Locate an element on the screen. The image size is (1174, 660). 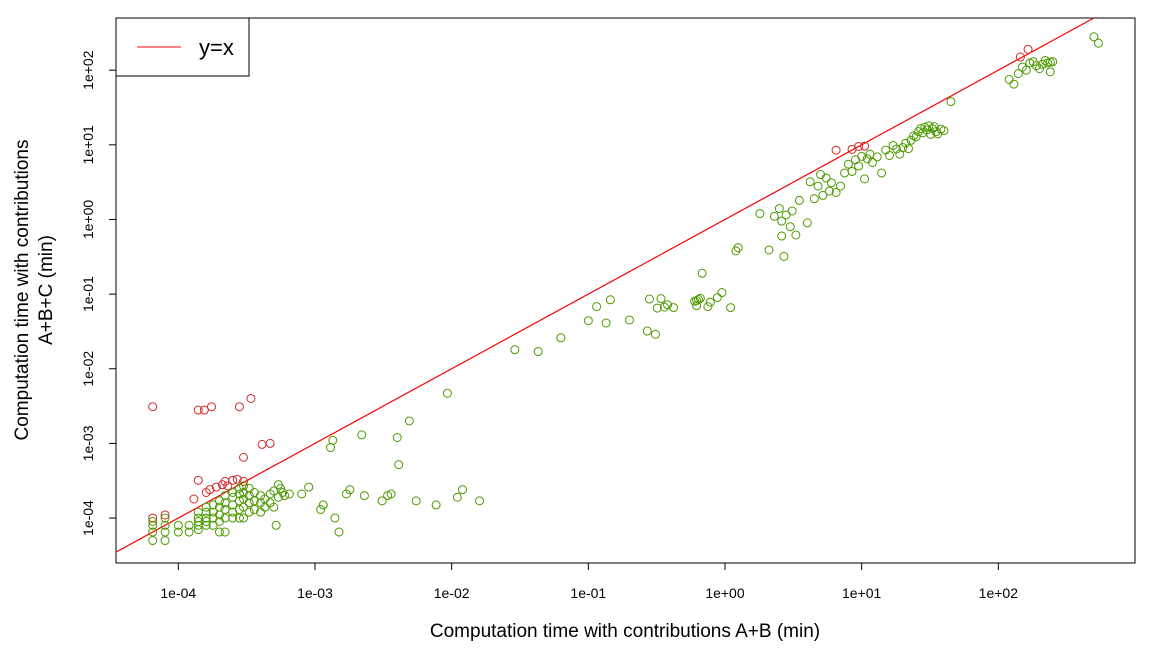
y-tick-label: 1e-03 is located at coordinates (88, 443).